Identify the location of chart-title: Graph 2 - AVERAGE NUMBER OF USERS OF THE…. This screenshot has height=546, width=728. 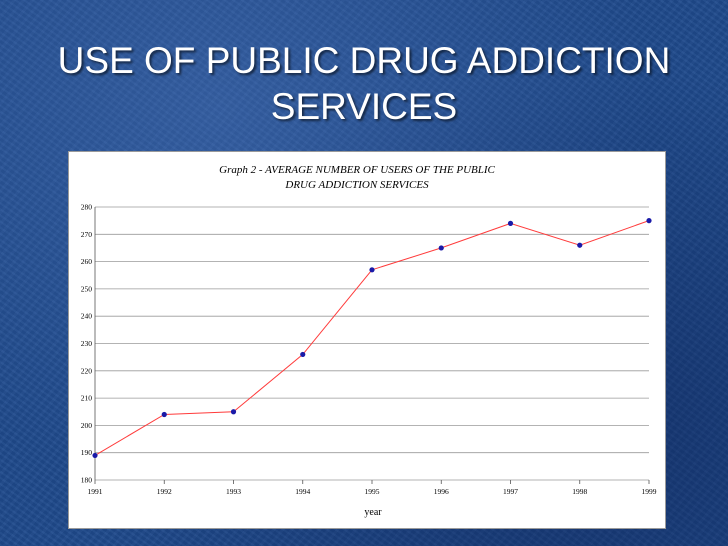
(357, 177).